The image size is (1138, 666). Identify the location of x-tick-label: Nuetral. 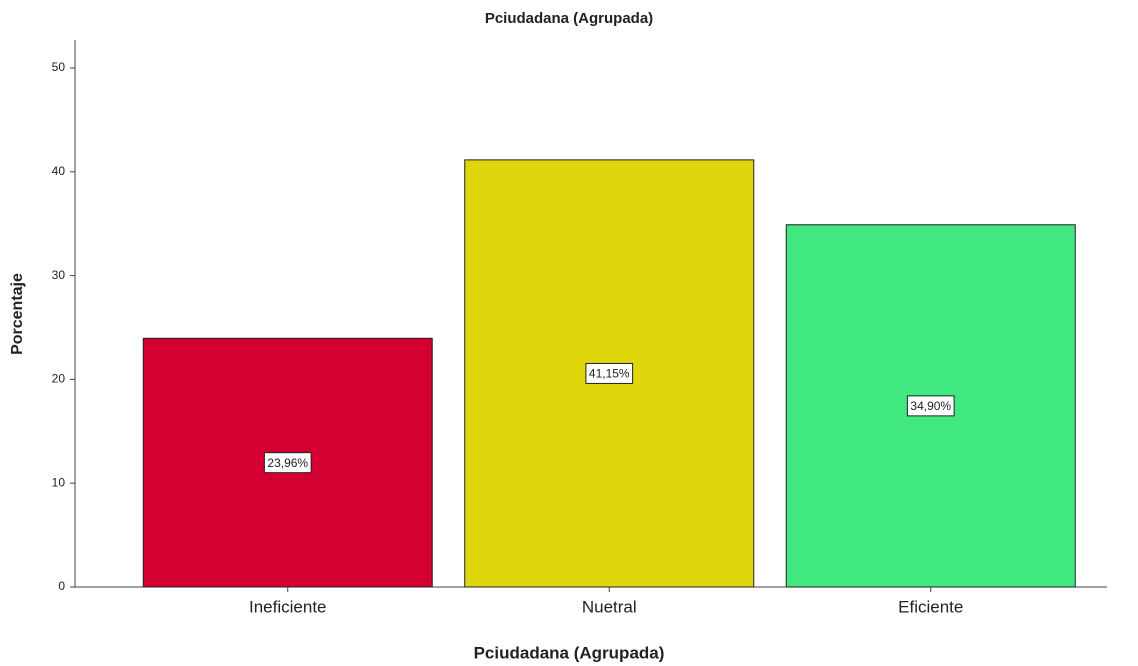
(609, 606).